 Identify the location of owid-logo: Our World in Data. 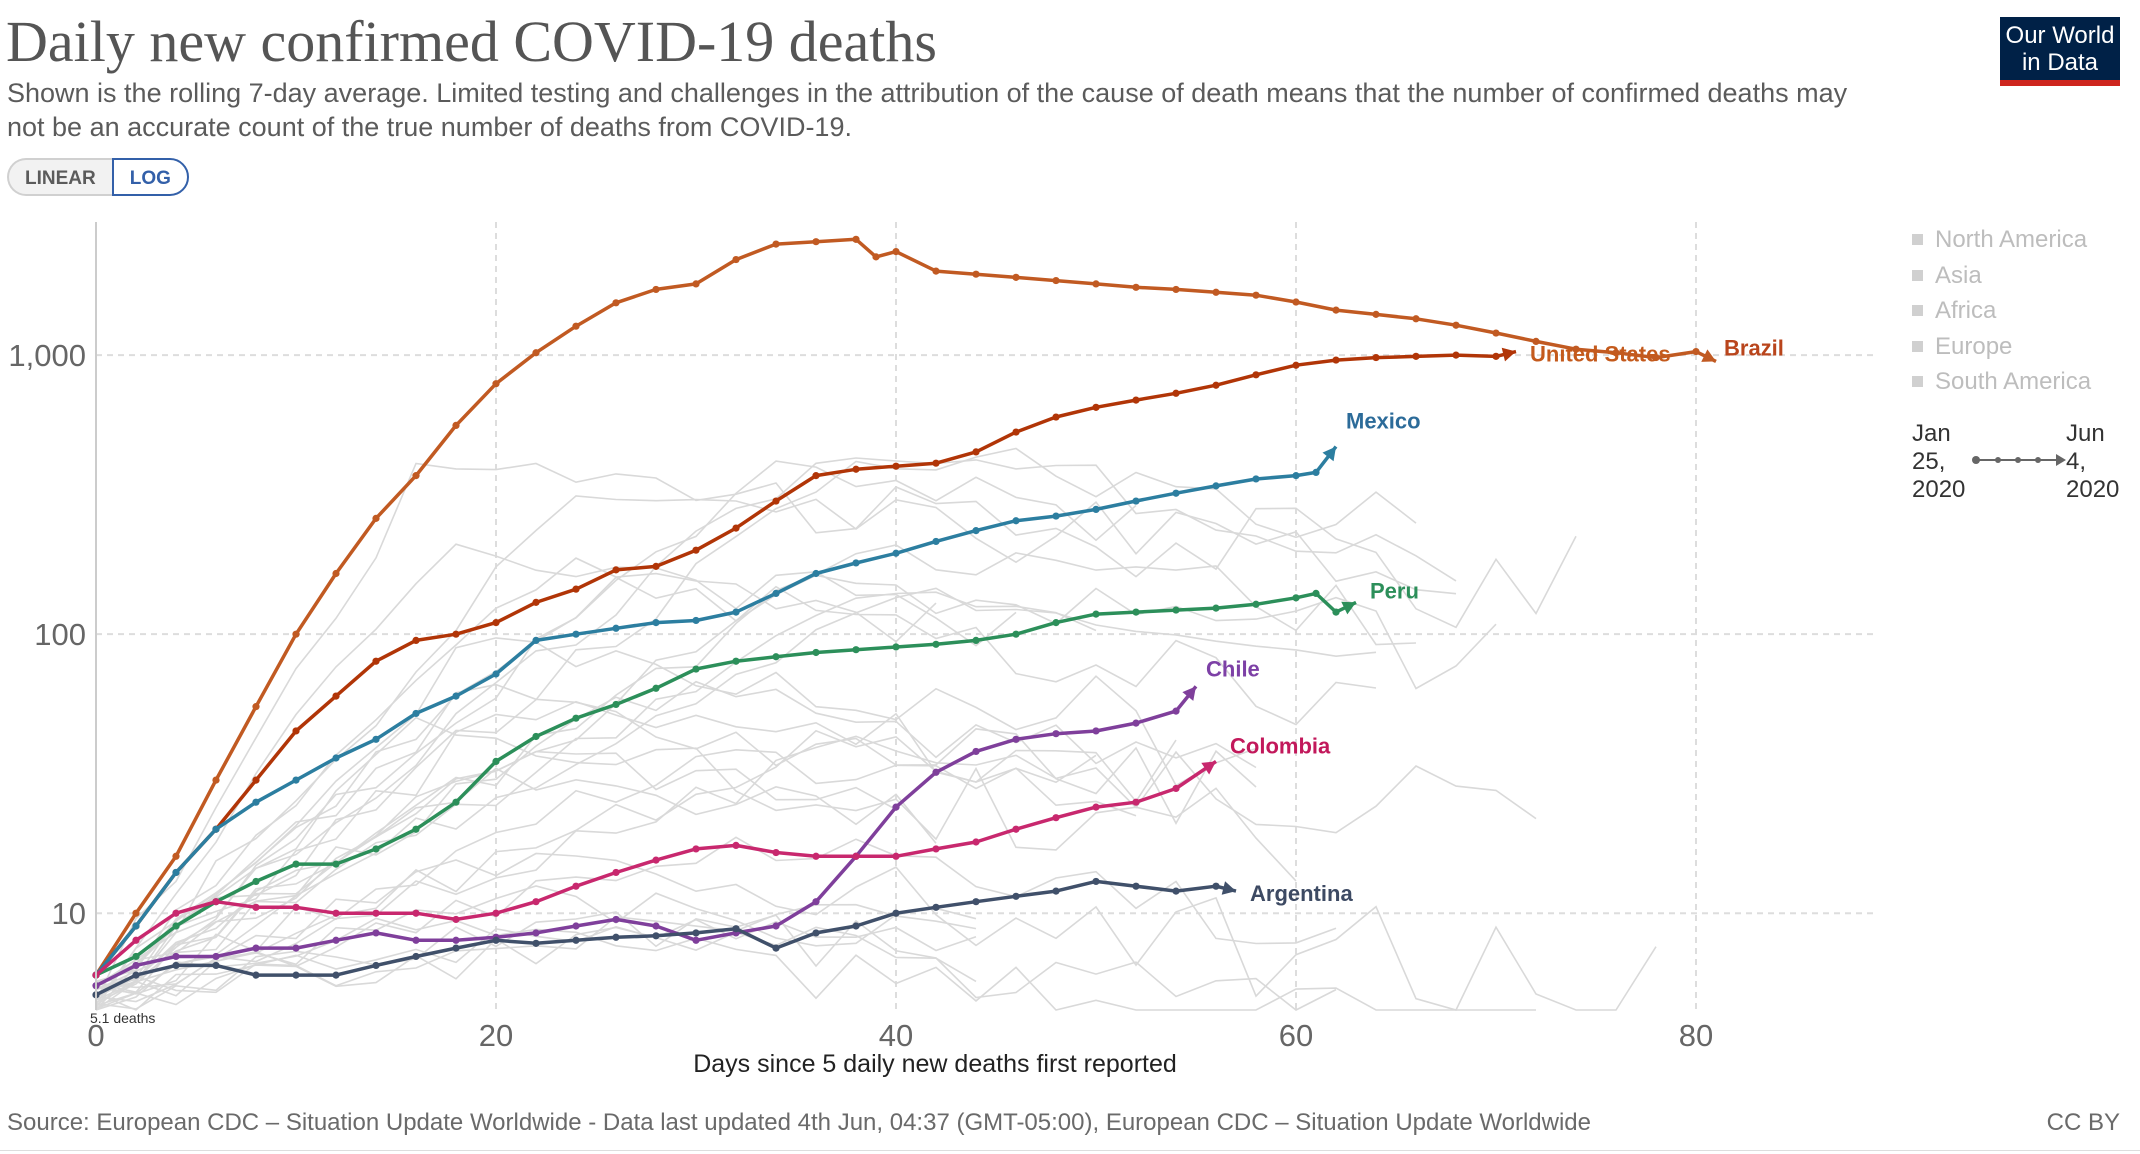
(2060, 51).